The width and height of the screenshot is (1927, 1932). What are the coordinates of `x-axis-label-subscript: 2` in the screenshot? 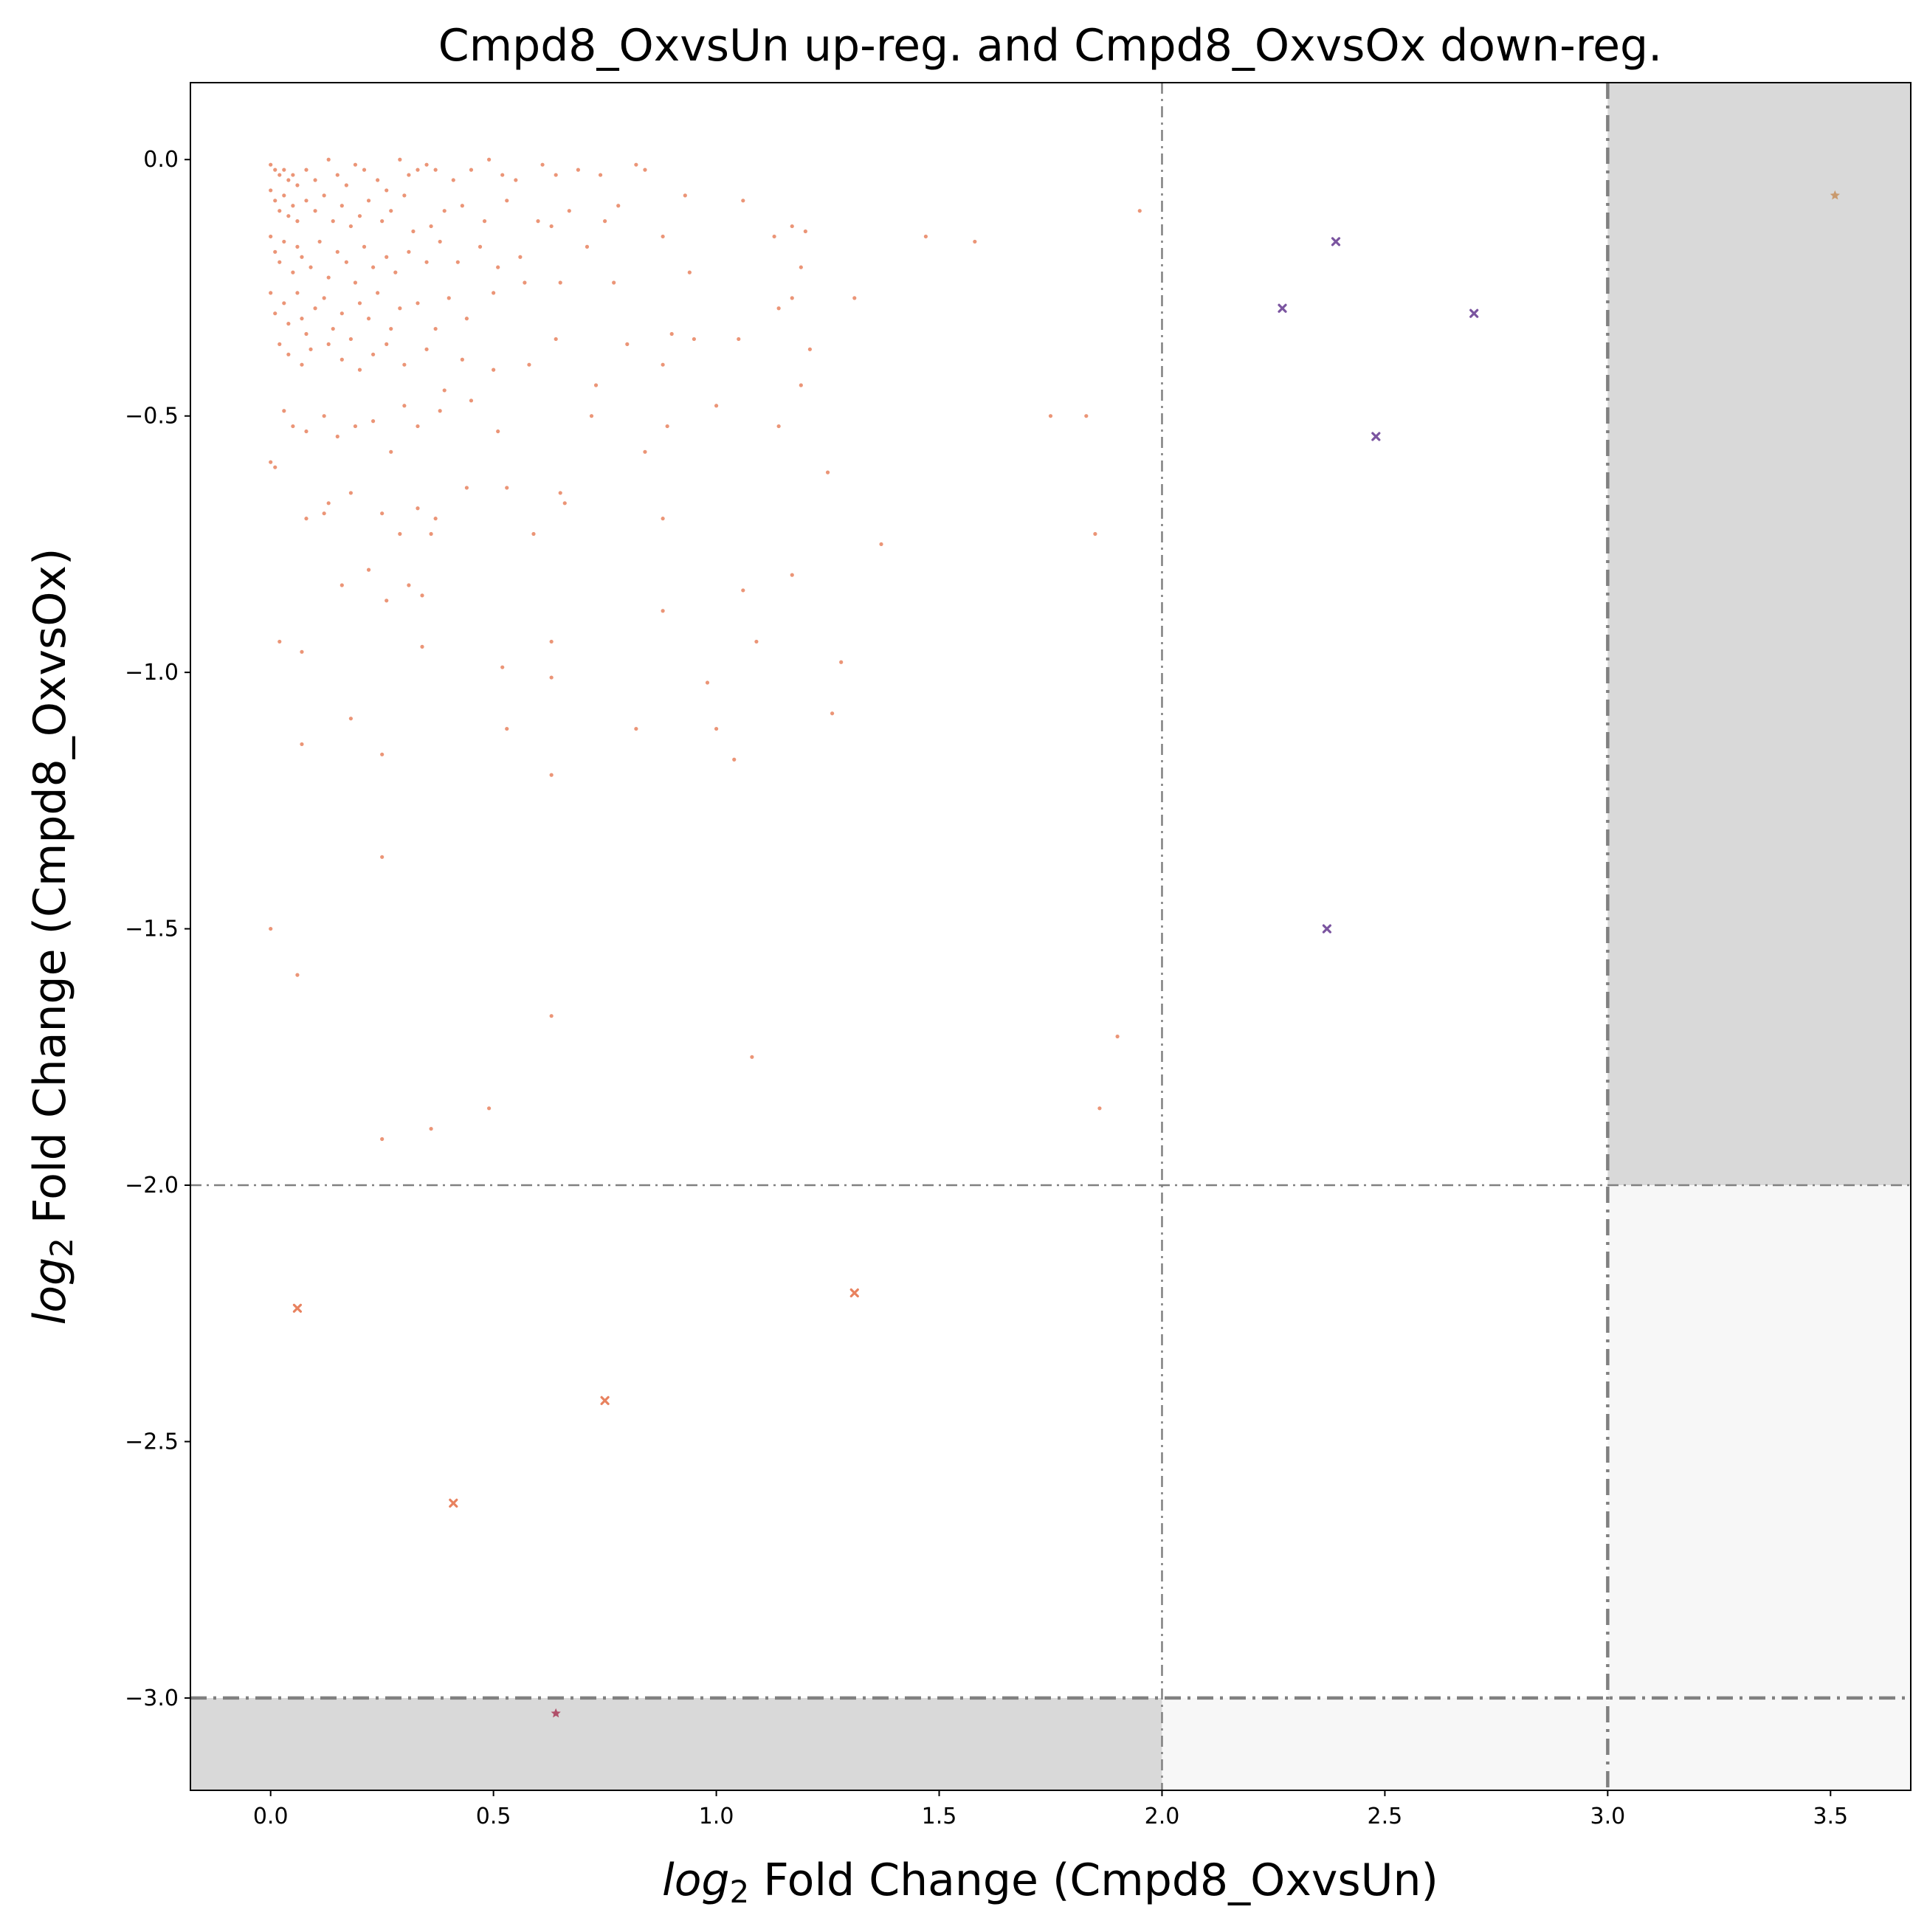 It's located at (740, 1892).